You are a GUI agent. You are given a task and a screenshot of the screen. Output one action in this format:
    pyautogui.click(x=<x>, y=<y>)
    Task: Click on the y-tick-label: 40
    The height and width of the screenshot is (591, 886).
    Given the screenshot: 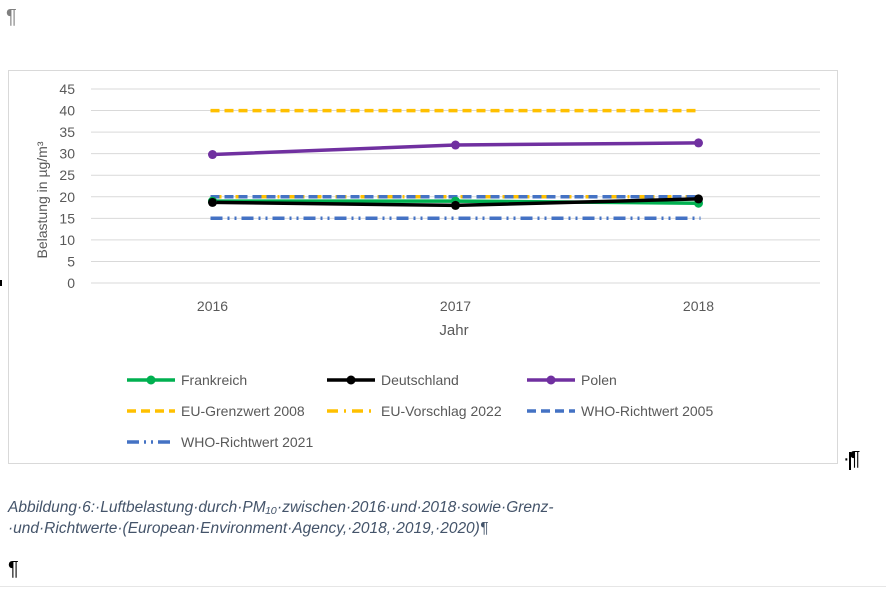 What is the action you would take?
    pyautogui.click(x=67, y=111)
    